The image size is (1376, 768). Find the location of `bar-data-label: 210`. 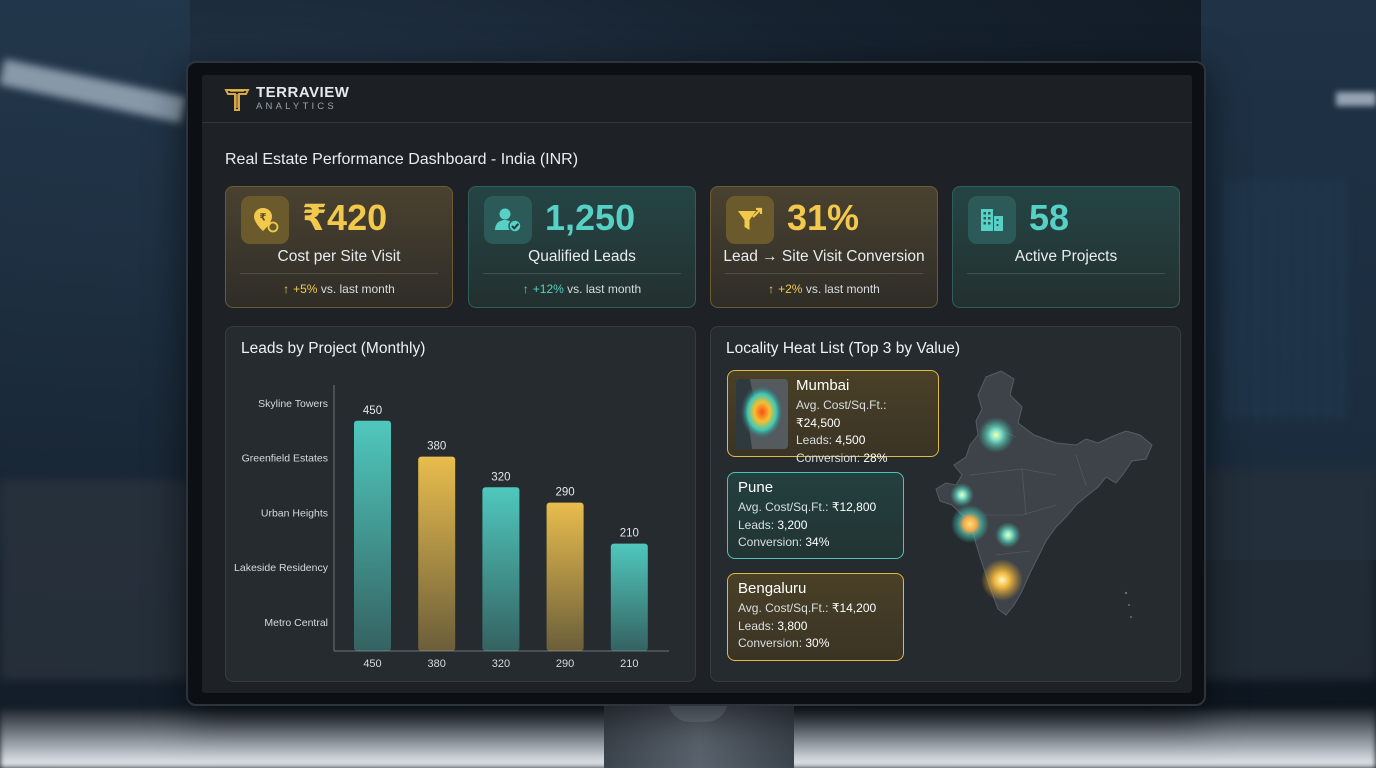

bar-data-label: 210 is located at coordinates (629, 534).